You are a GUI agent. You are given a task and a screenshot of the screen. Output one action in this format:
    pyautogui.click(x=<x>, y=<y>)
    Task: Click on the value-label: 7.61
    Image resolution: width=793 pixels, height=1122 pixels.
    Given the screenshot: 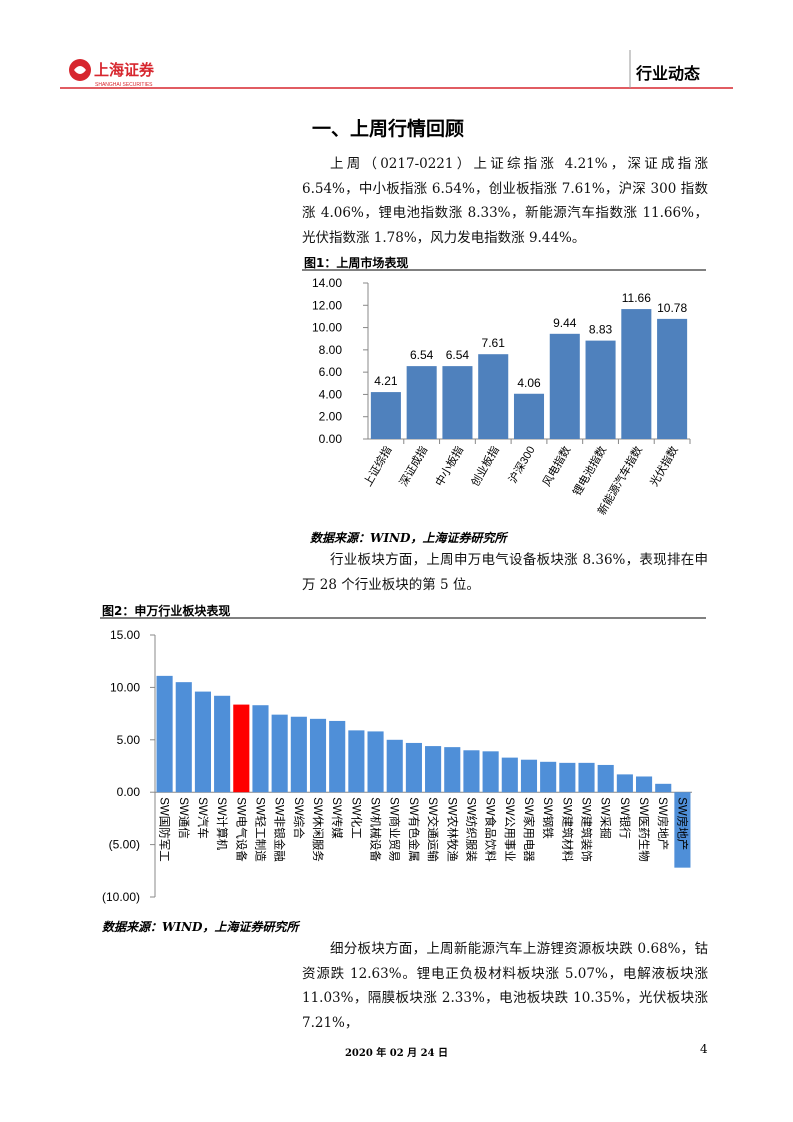 What is the action you would take?
    pyautogui.click(x=494, y=343)
    